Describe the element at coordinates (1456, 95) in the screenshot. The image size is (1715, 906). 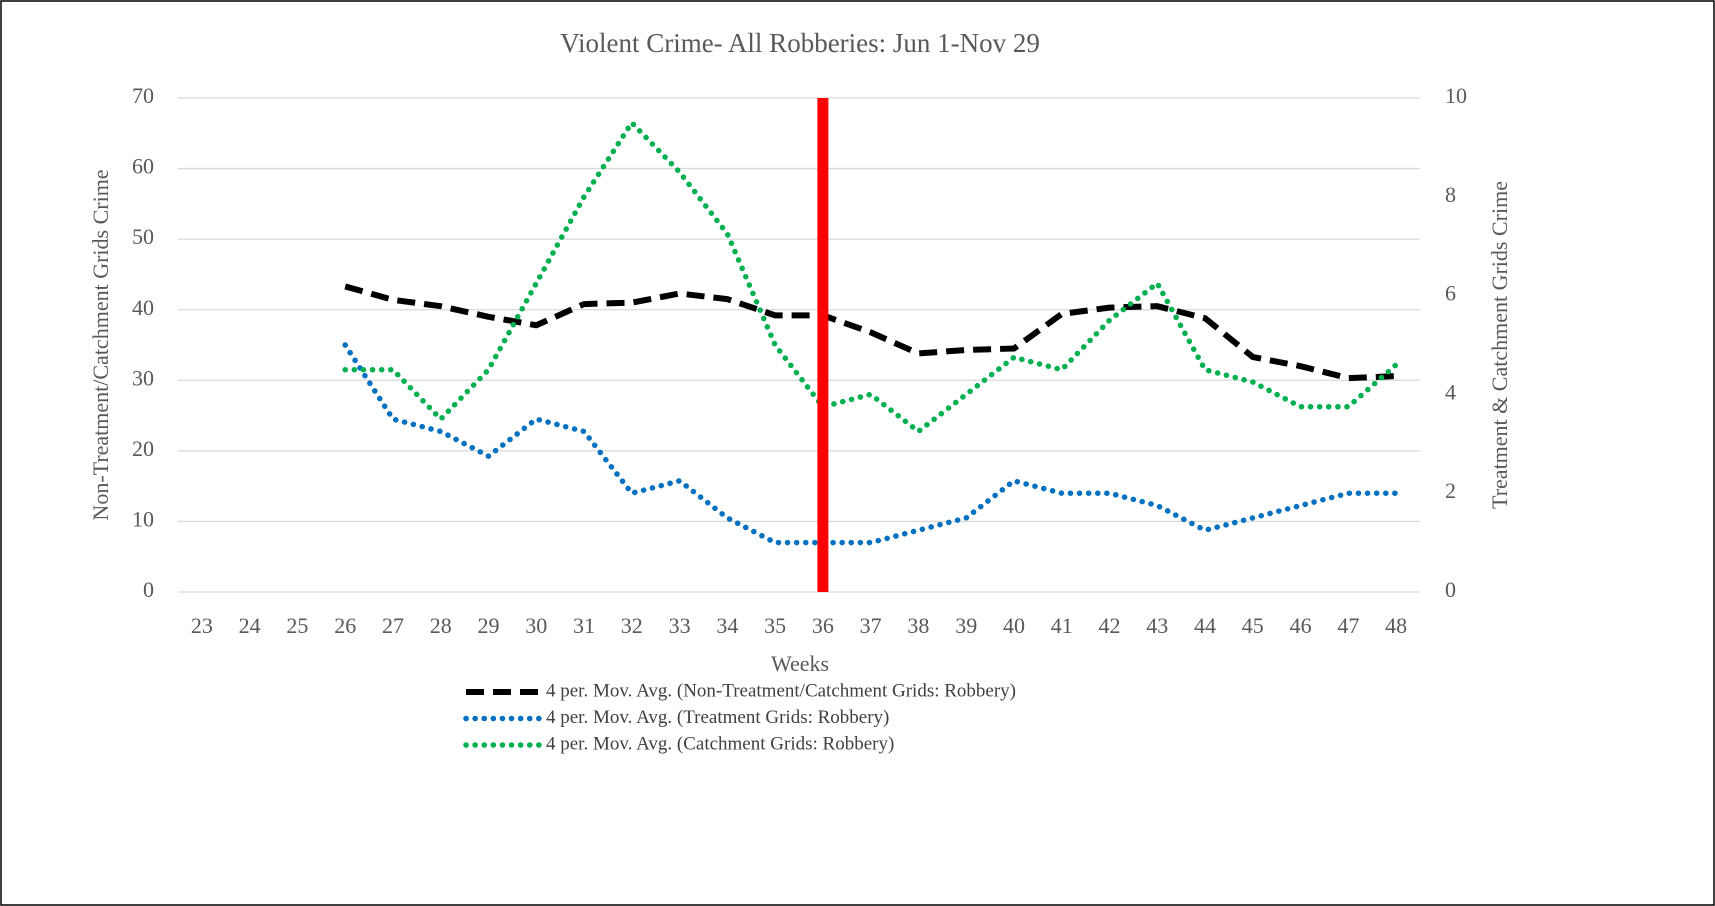
I see `y2-tick-label: 10` at that location.